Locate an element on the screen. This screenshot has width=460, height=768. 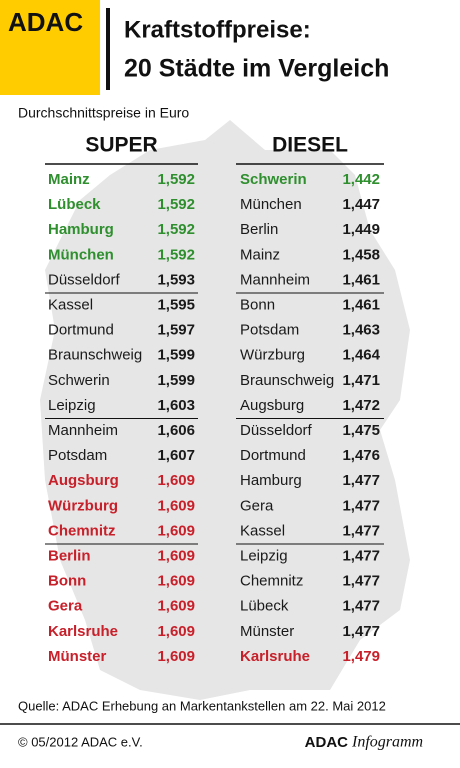
column-heading: SUPER is located at coordinates (121, 145).